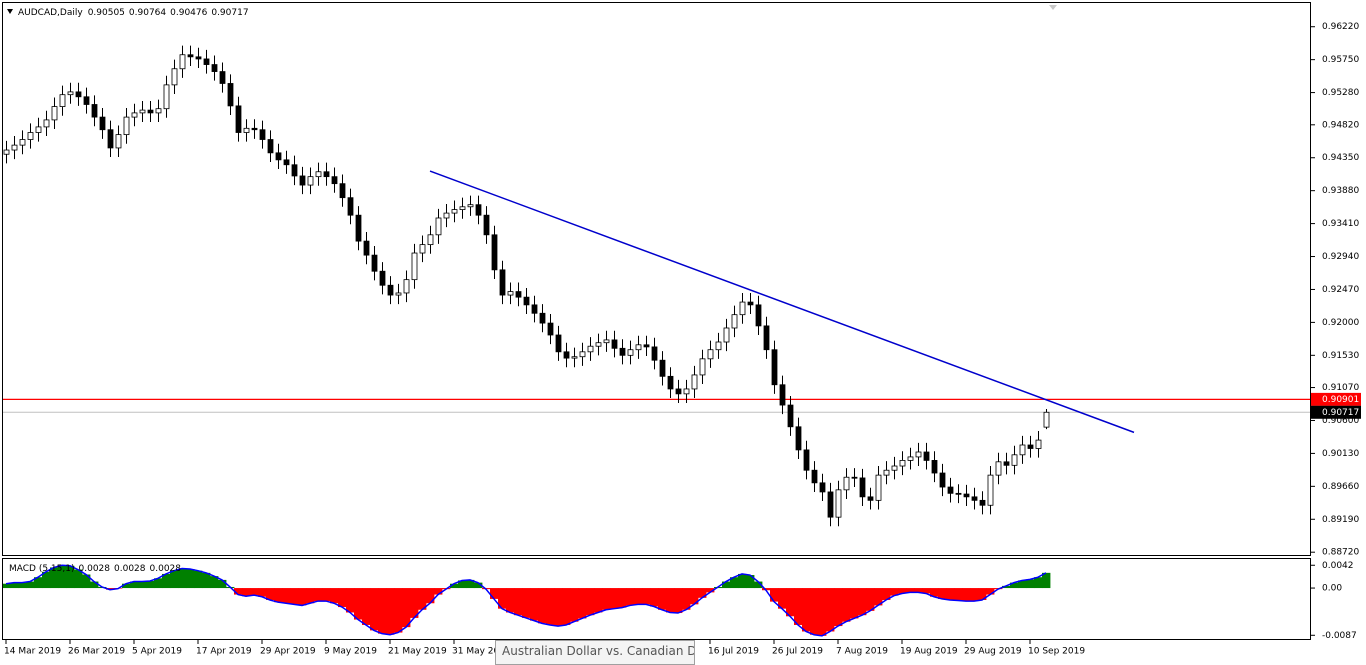 The width and height of the screenshot is (1366, 665). What do you see at coordinates (1340, 191) in the screenshot?
I see `y-tick-label: 0.93880` at bounding box center [1340, 191].